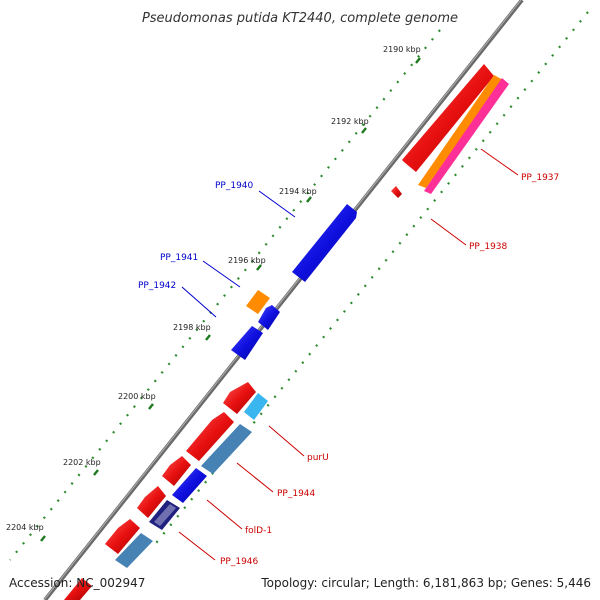 The width and height of the screenshot is (600, 600). I want to click on gene-blue-small, so click(269, 317).